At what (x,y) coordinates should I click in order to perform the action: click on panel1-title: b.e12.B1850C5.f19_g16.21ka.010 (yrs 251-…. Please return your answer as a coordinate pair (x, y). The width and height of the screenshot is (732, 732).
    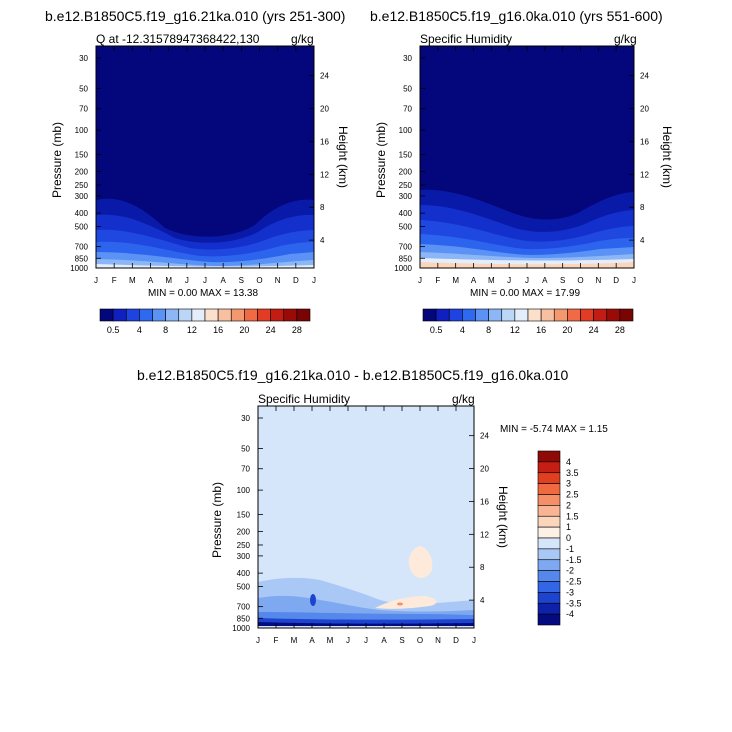
    Looking at the image, I should click on (195, 16).